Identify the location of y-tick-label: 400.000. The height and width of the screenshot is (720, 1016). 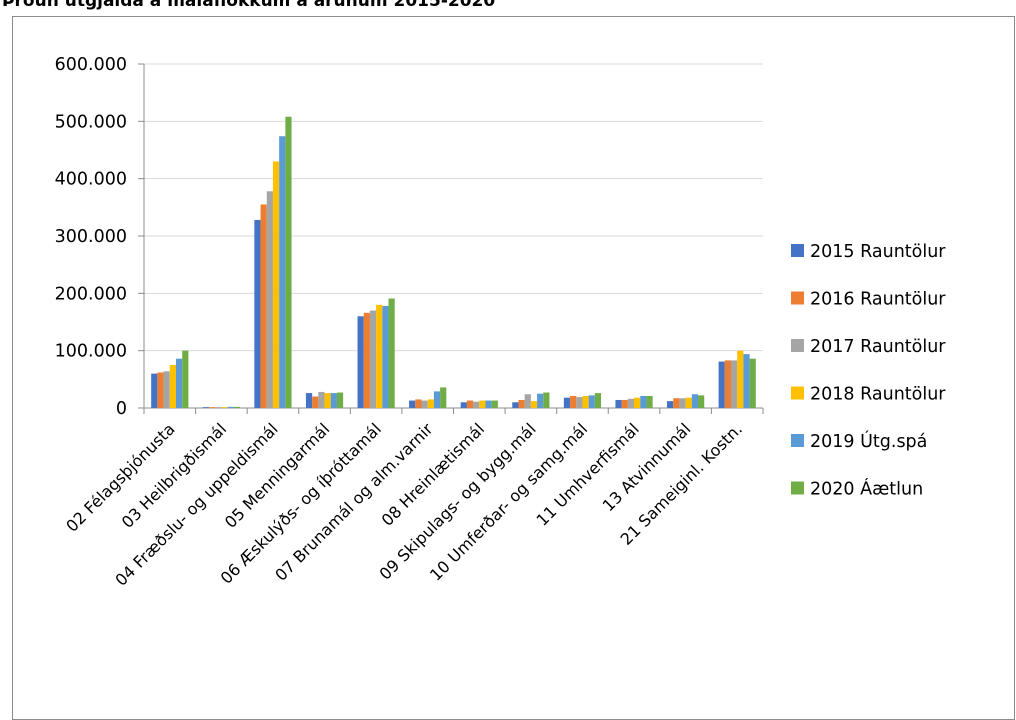
(91, 180).